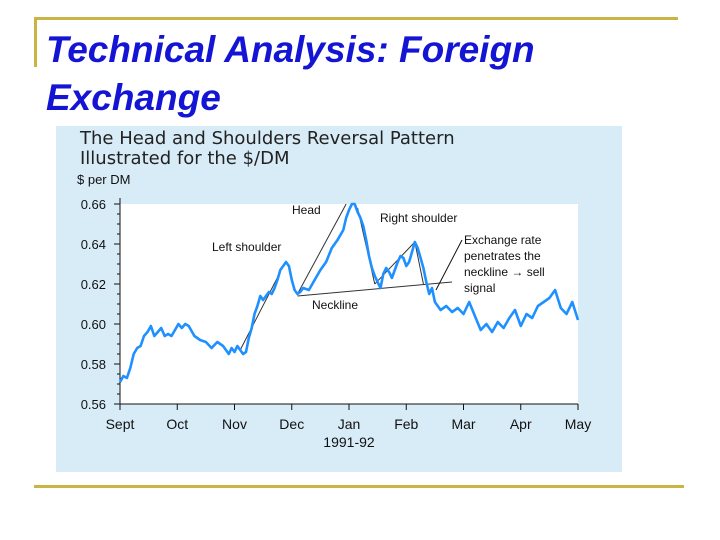  What do you see at coordinates (359, 486) in the screenshot?
I see `bottom-rule` at bounding box center [359, 486].